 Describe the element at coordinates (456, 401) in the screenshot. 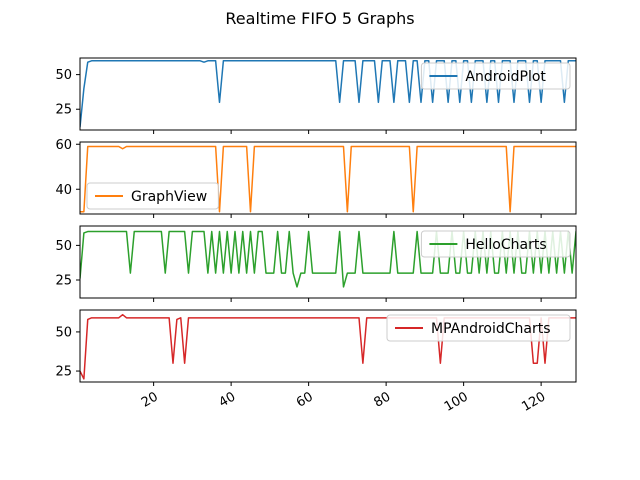

I see `x-tick-label: 100` at that location.